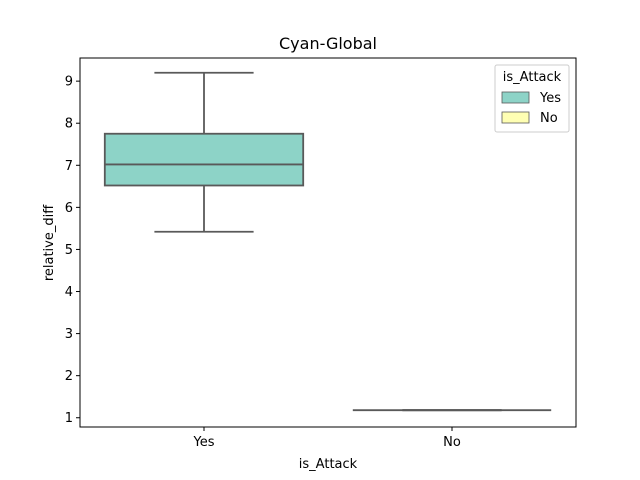 This screenshot has width=640, height=480. What do you see at coordinates (204, 442) in the screenshot?
I see `x-tick-label: Yes` at bounding box center [204, 442].